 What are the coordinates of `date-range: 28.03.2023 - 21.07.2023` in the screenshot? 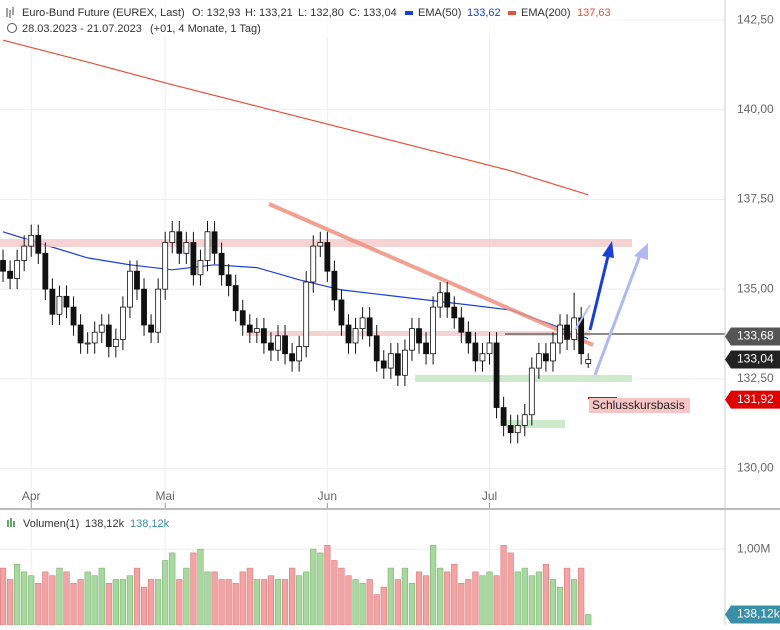 It's located at (82, 29).